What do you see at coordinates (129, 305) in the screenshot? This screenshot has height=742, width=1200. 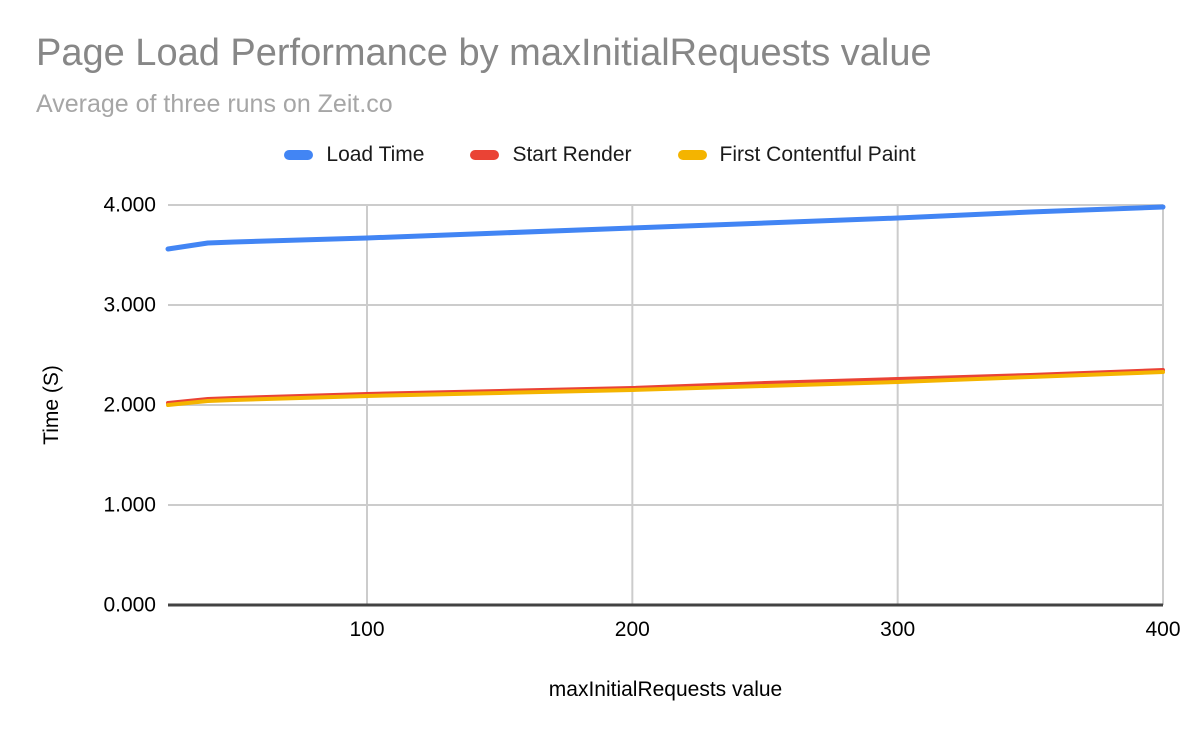 I see `y-tick-label: 3.000` at bounding box center [129, 305].